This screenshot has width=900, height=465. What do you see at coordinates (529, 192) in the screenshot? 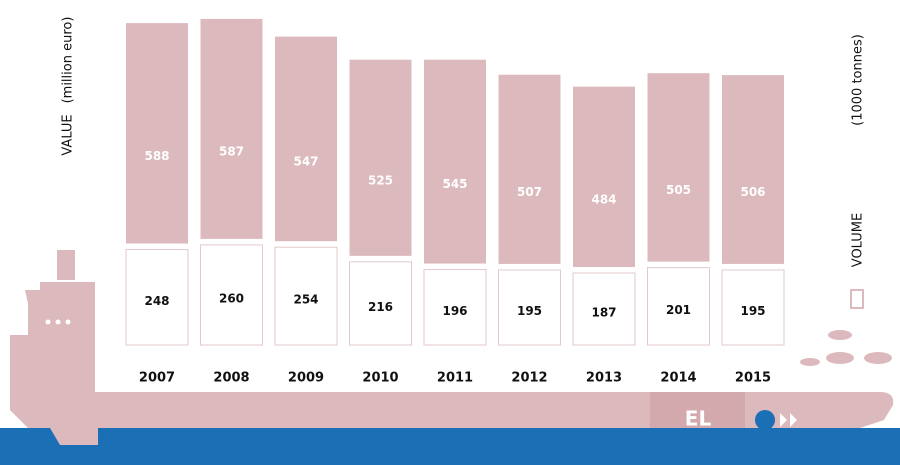
I see `value-label: 507` at bounding box center [529, 192].